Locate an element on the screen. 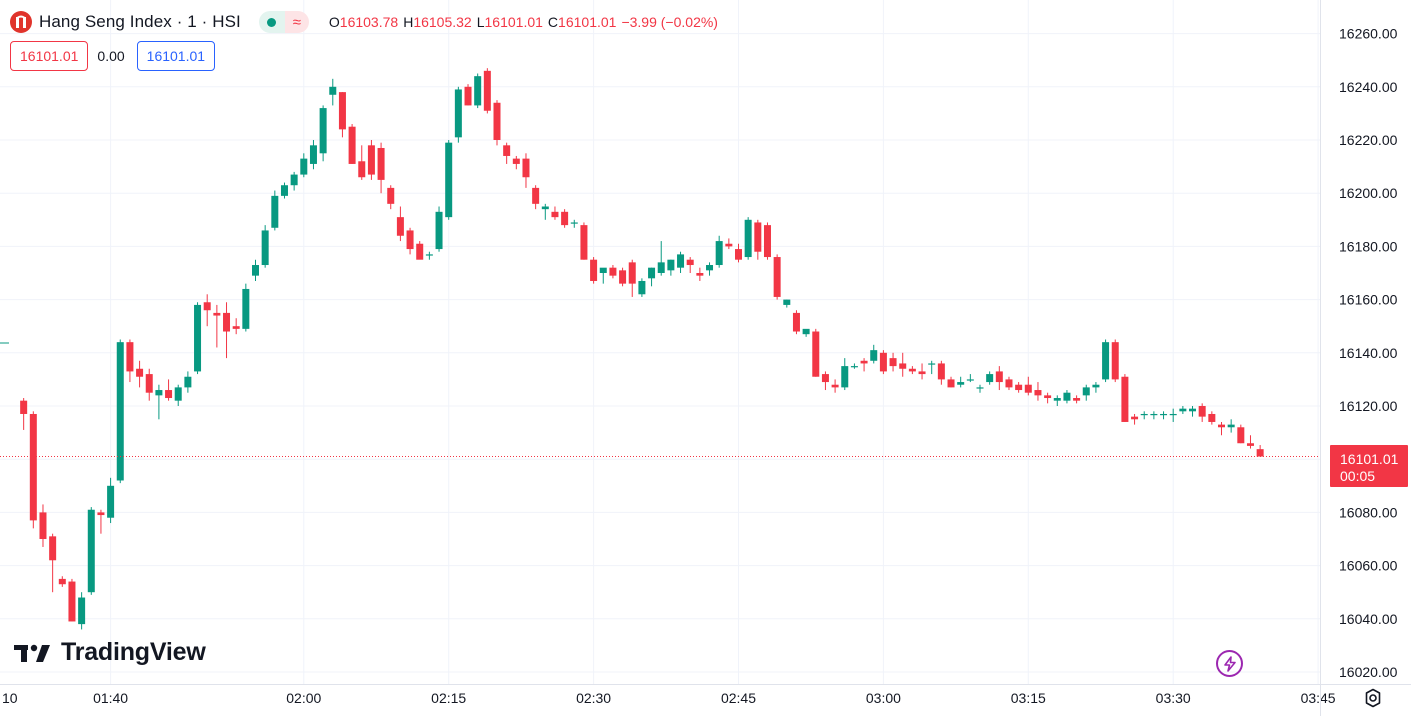 The image size is (1411, 716). buy-button: 16101.01 is located at coordinates (176, 56).